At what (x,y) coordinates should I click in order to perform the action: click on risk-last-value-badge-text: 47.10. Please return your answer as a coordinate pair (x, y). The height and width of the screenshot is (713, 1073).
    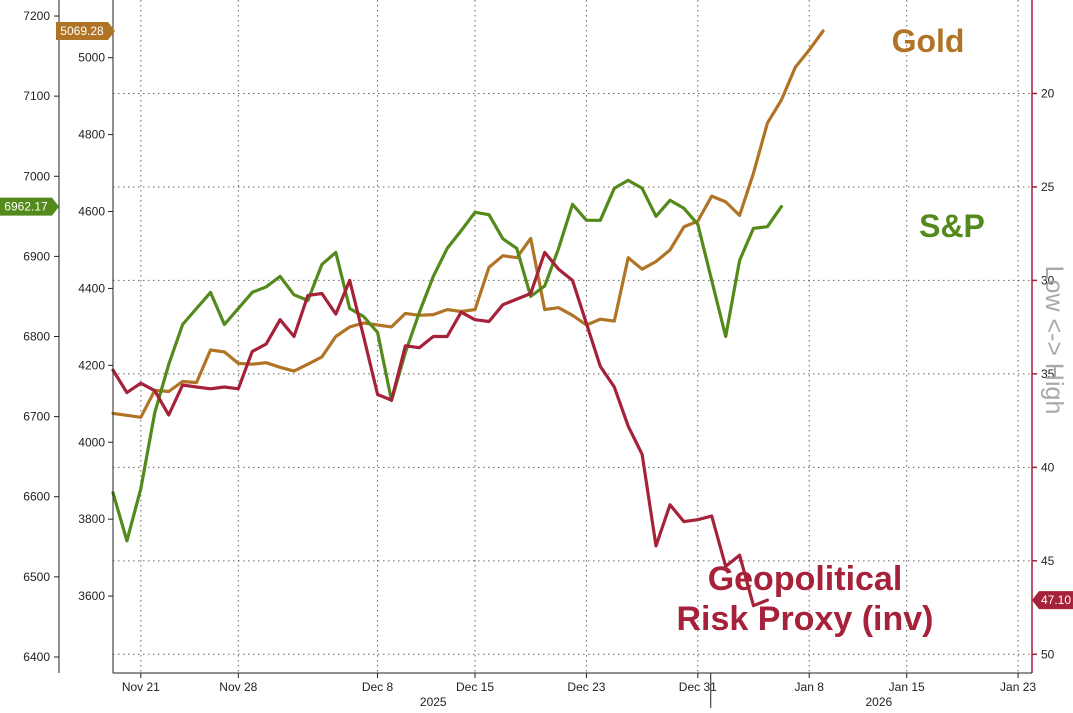
    Looking at the image, I should click on (1056, 600).